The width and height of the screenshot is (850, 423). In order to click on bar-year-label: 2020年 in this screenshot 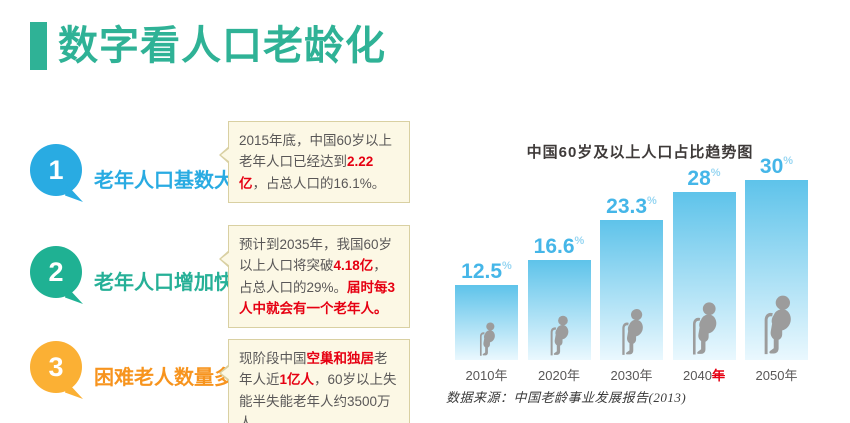, I will do `click(559, 375)`.